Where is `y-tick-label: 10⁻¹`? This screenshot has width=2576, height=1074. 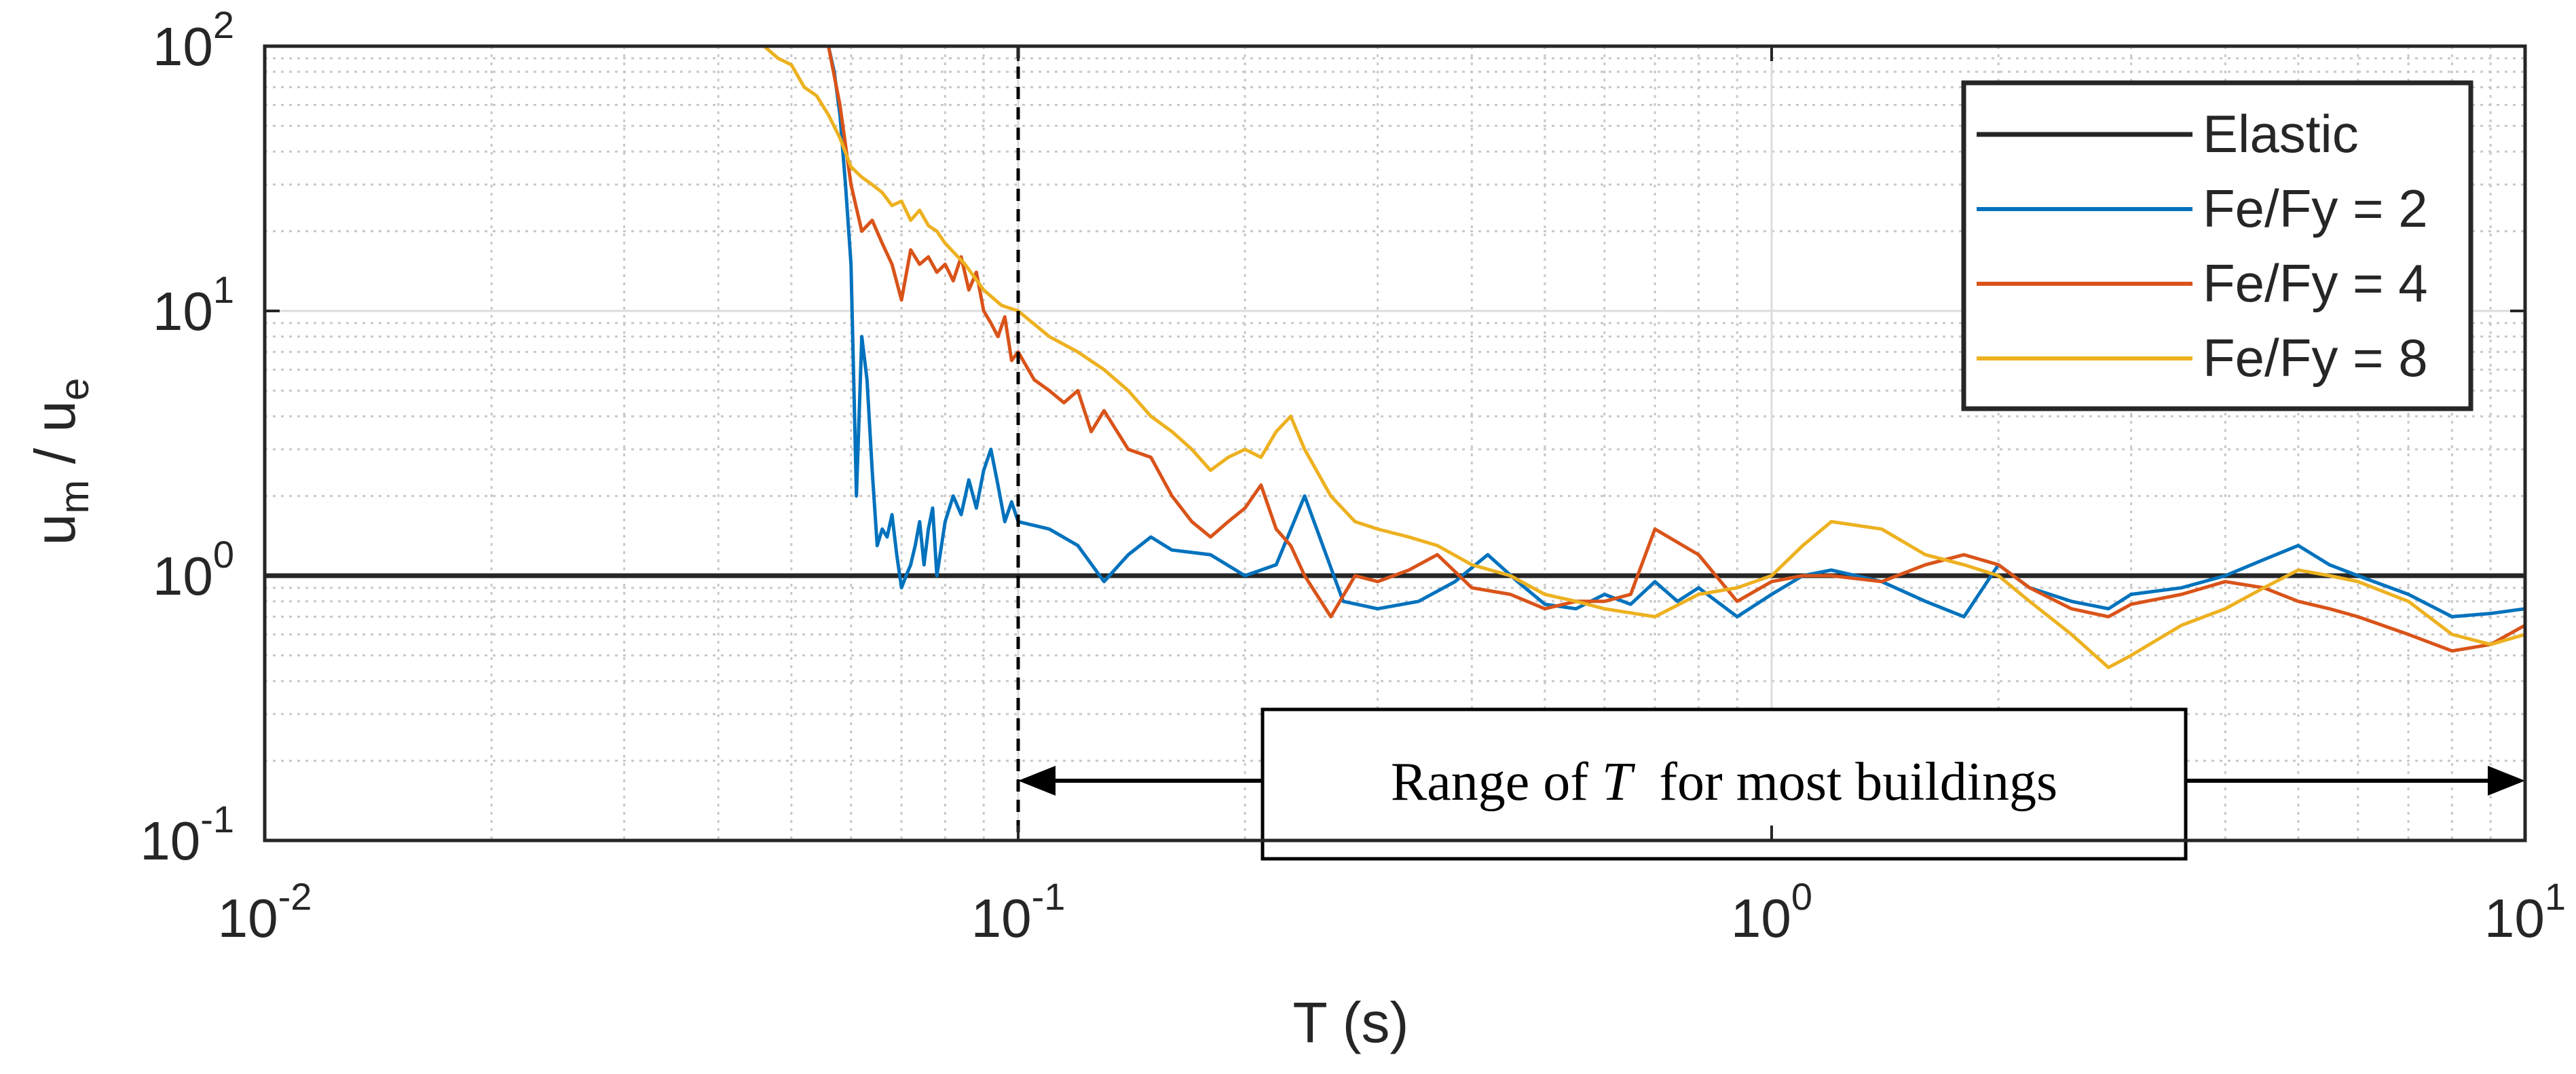
y-tick-label: 10⁻¹ is located at coordinates (187, 834).